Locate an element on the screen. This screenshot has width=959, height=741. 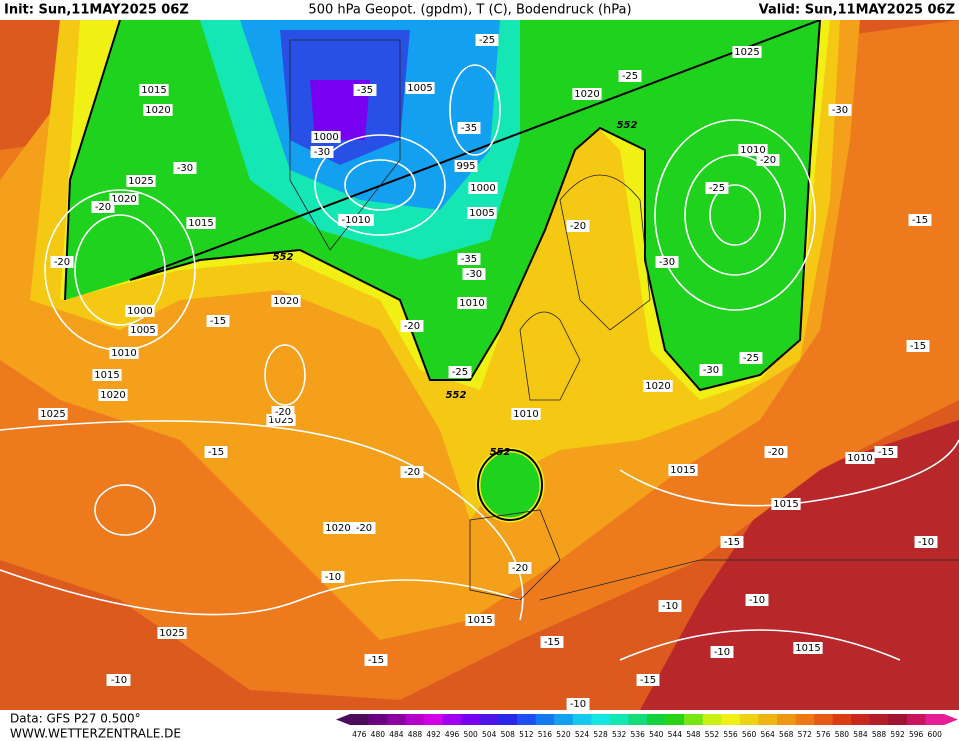
colorbar-label: 600 is located at coordinates (935, 734).